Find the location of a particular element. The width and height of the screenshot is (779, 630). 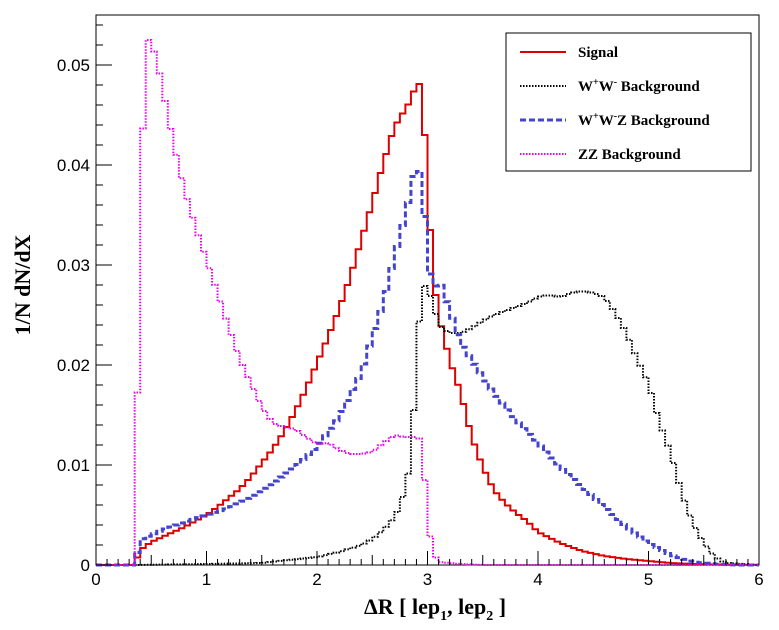

x-tick-label: 2 is located at coordinates (316, 579).